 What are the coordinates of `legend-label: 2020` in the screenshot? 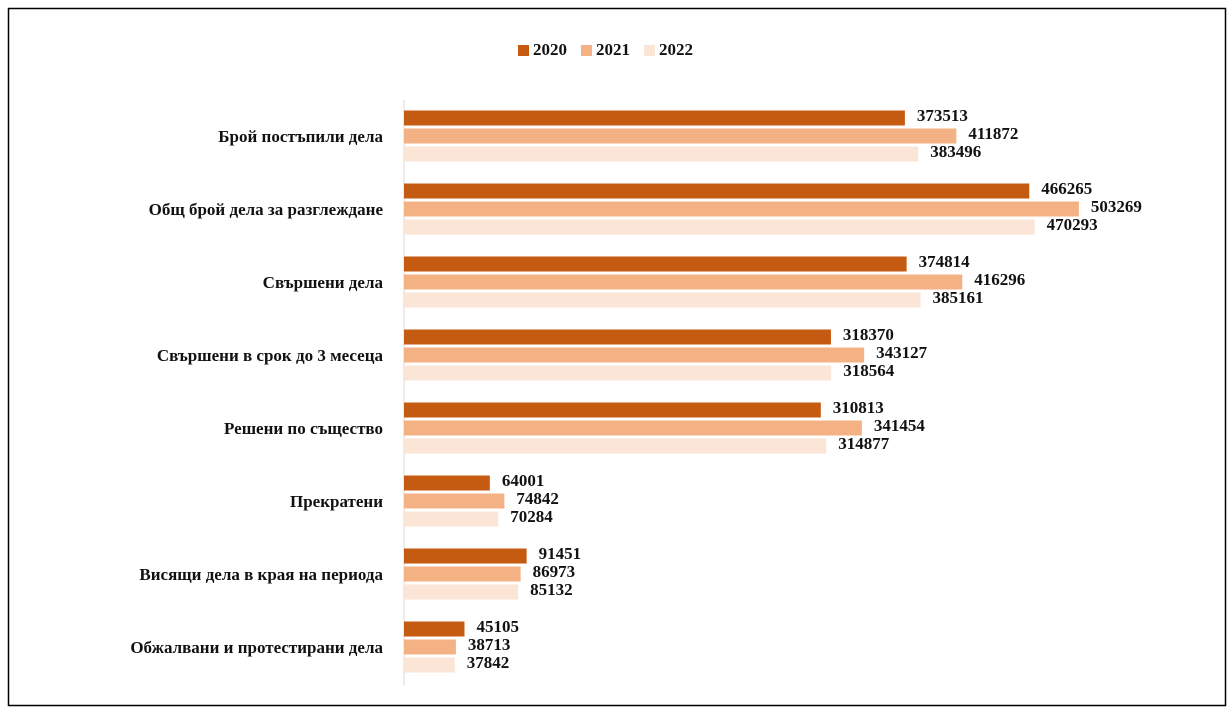 It's located at (550, 49).